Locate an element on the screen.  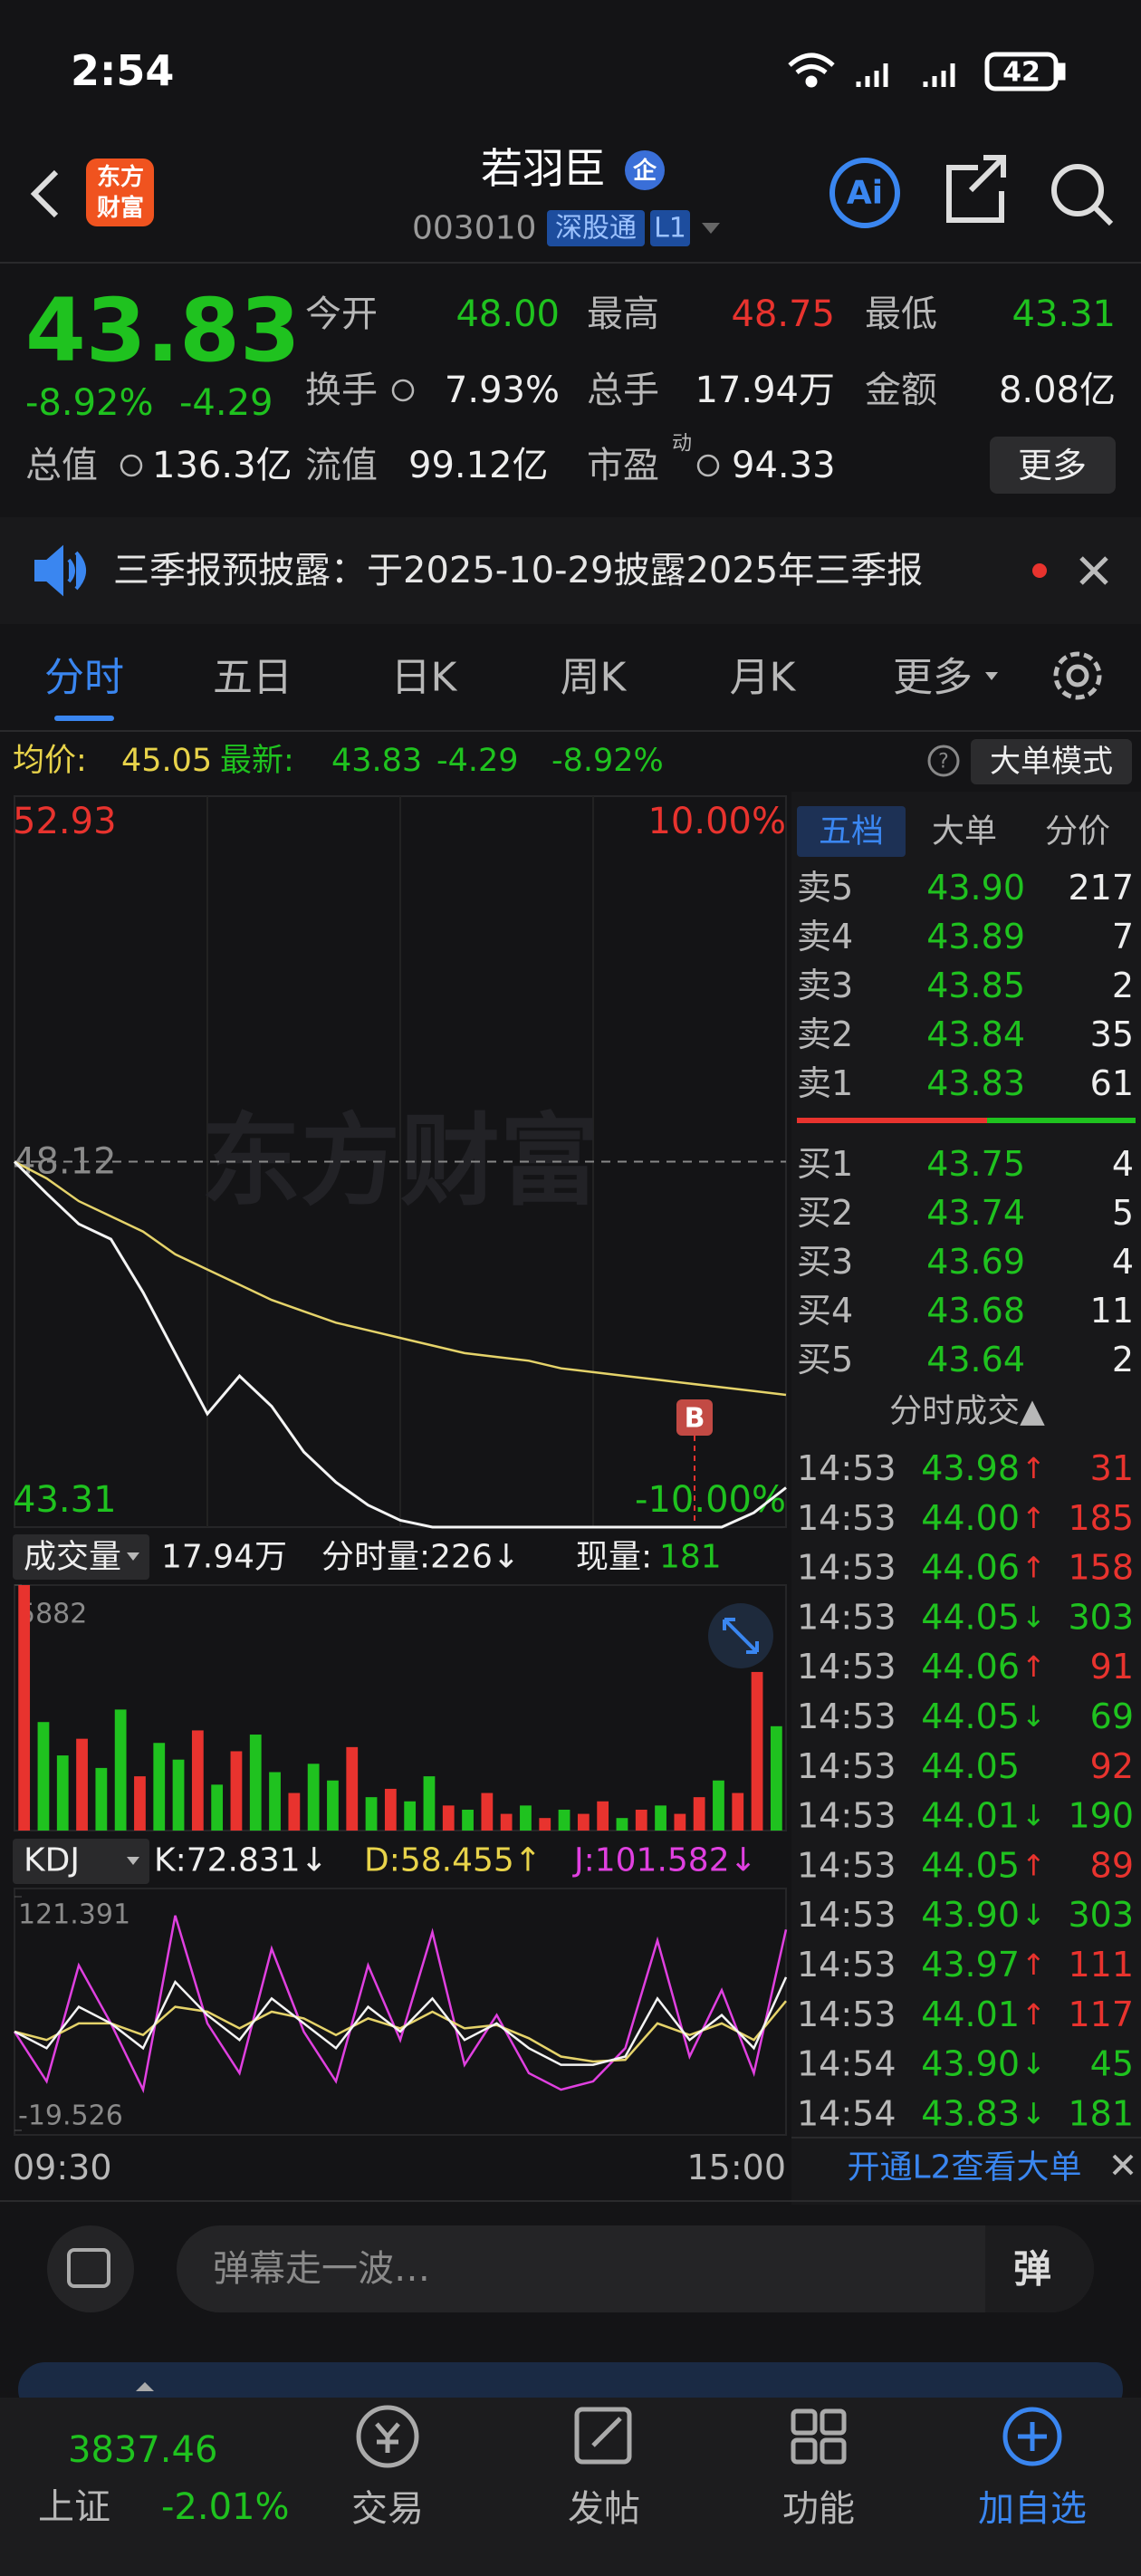
expand-button is located at coordinates (740, 1635).